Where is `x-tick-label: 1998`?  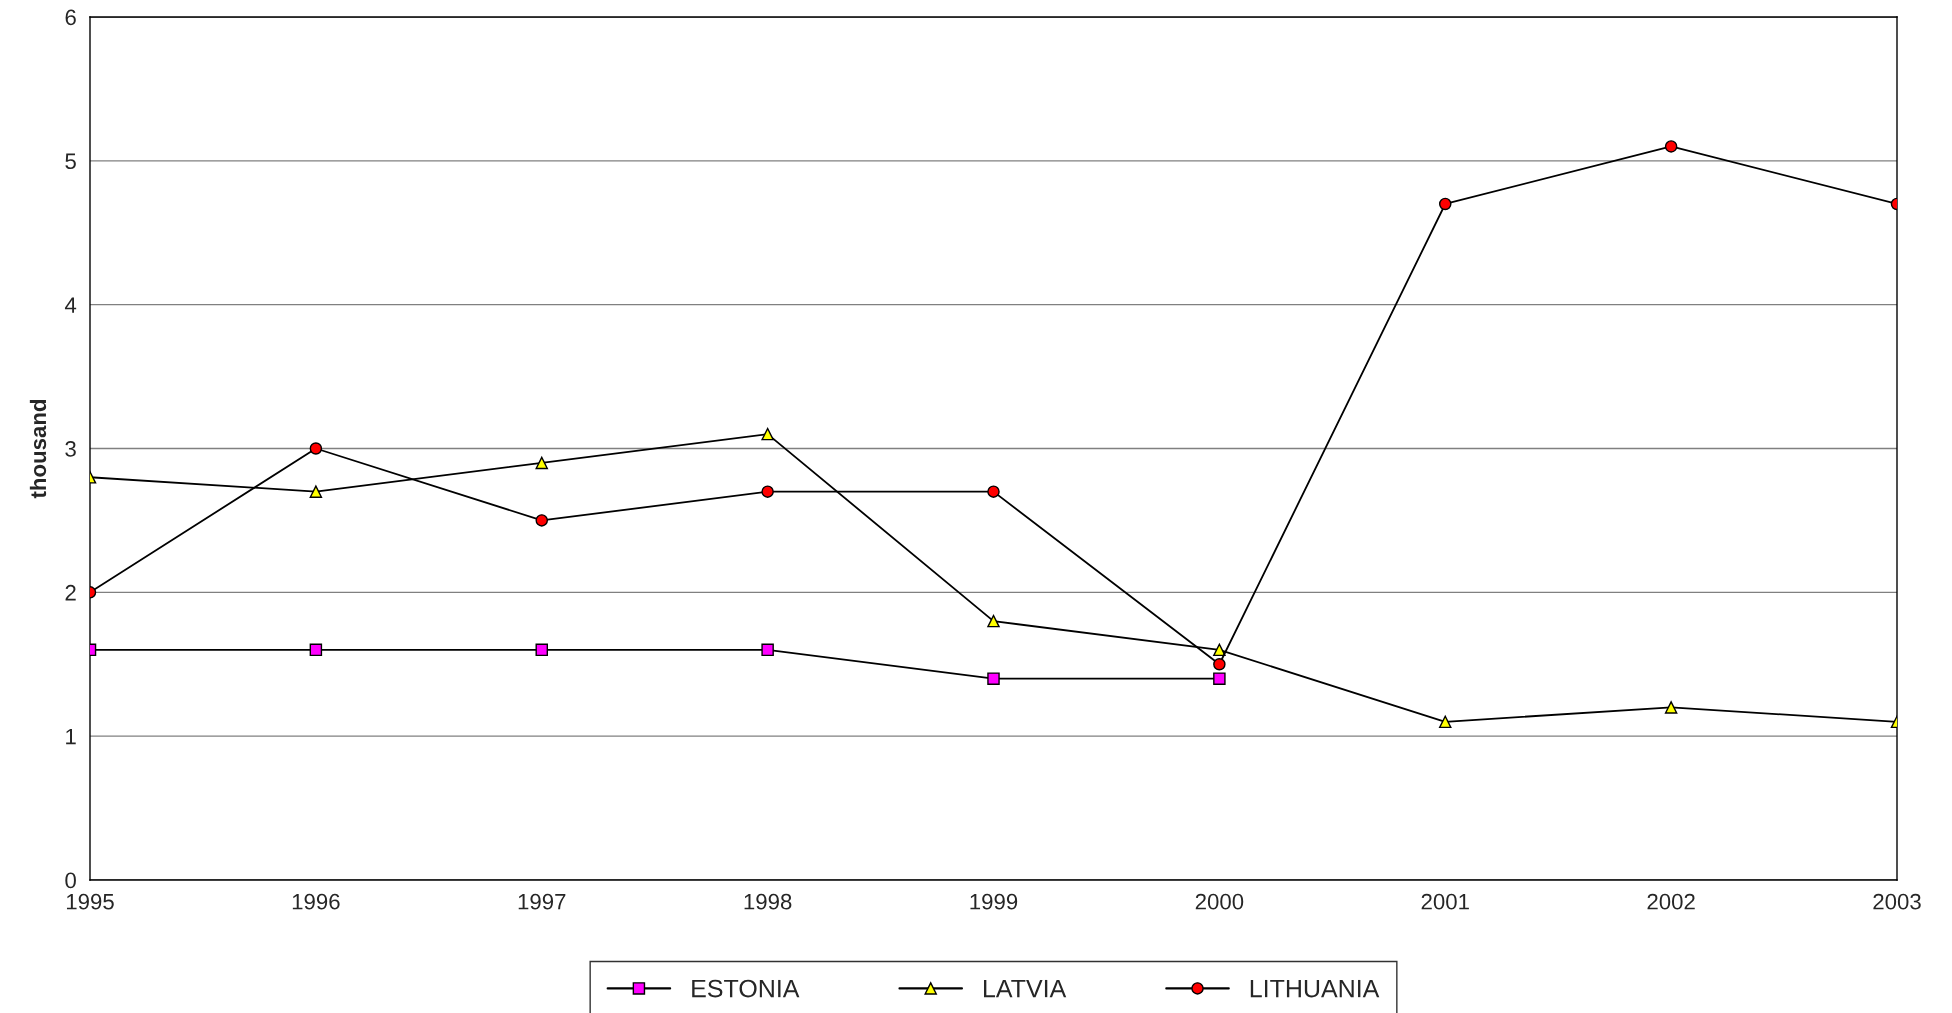 x-tick-label: 1998 is located at coordinates (768, 901).